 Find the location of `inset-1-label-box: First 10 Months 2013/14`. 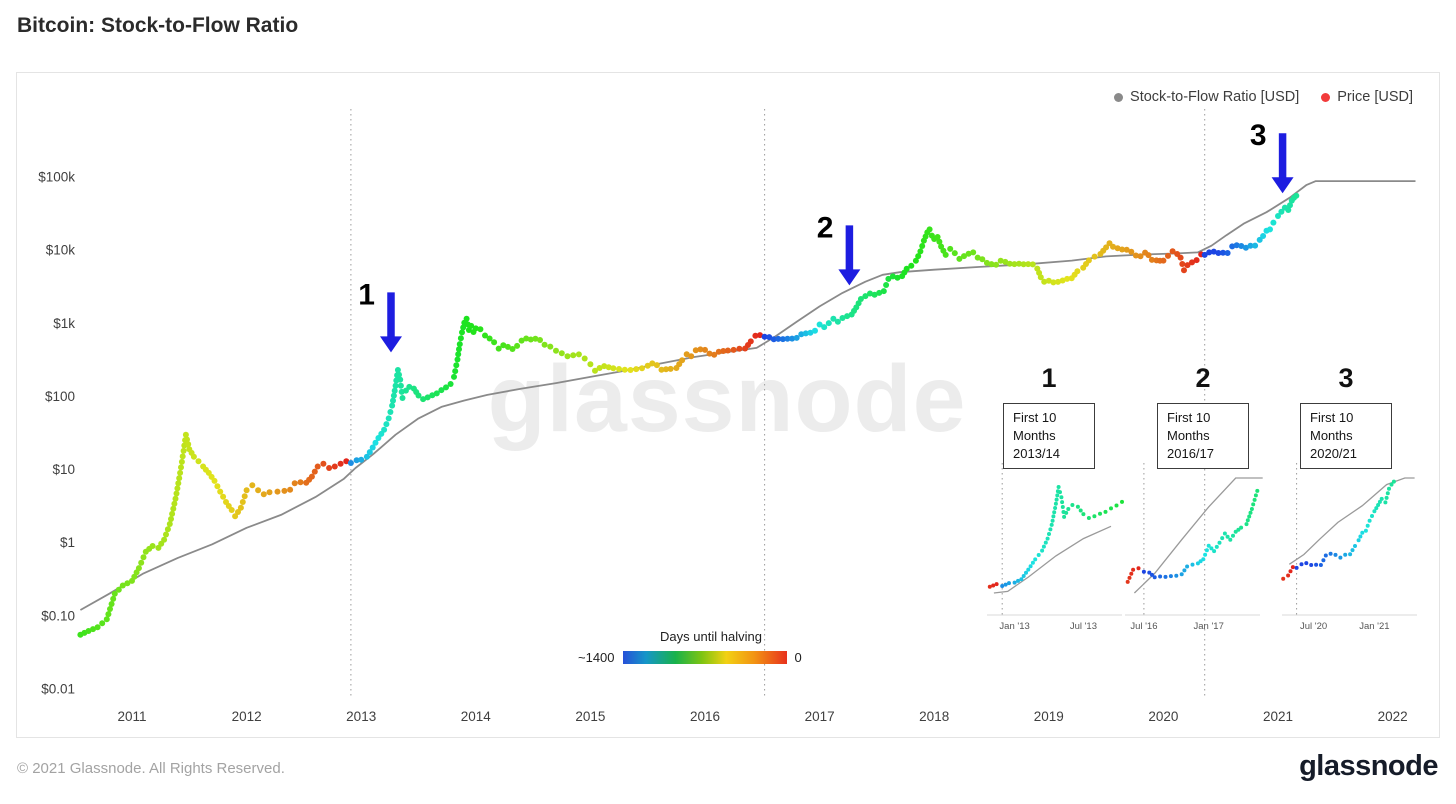

inset-1-label-box: First 10 Months 2013/14 is located at coordinates (1049, 436).